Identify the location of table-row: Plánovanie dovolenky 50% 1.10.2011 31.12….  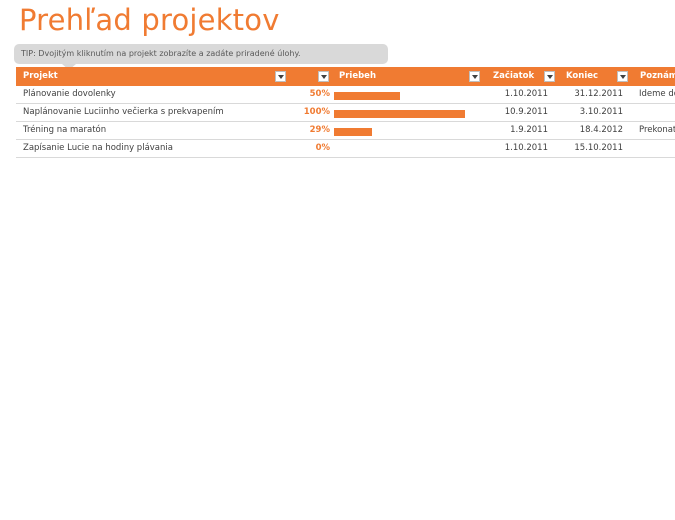
(345, 95).